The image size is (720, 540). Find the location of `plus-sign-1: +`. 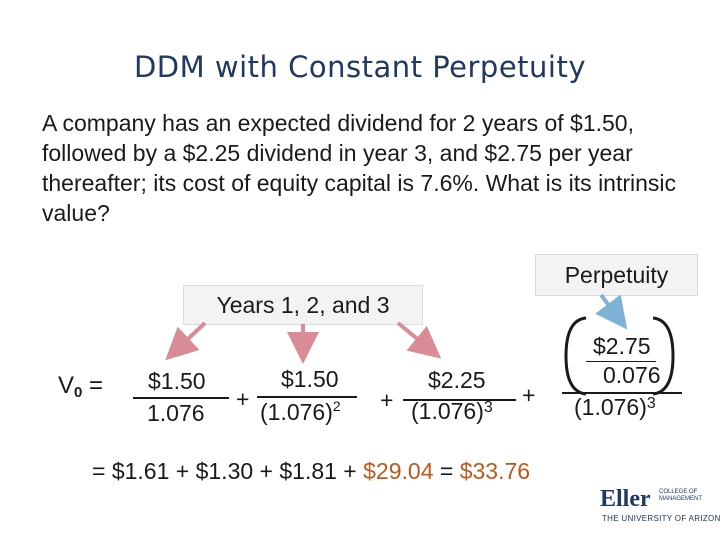

plus-sign-1: + is located at coordinates (243, 399).